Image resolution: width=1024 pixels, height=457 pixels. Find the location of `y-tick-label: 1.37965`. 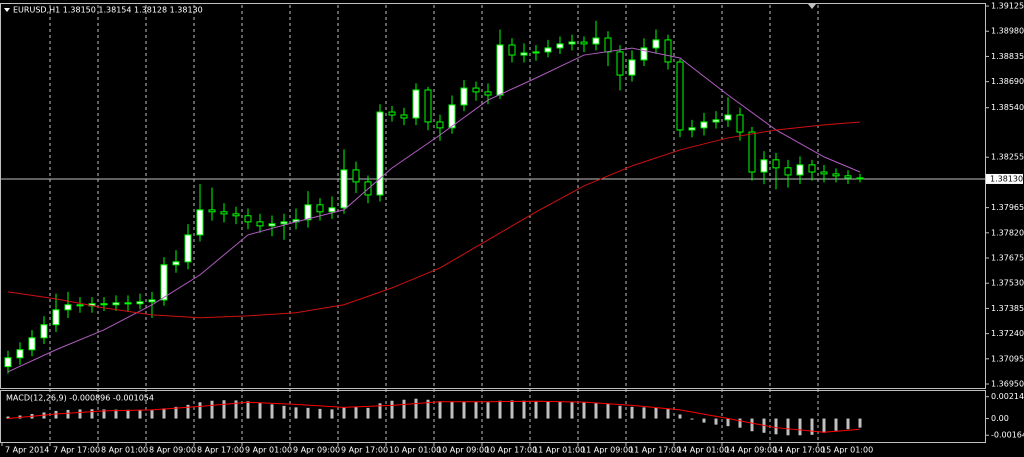

y-tick-label: 1.37965 is located at coordinates (1007, 207).